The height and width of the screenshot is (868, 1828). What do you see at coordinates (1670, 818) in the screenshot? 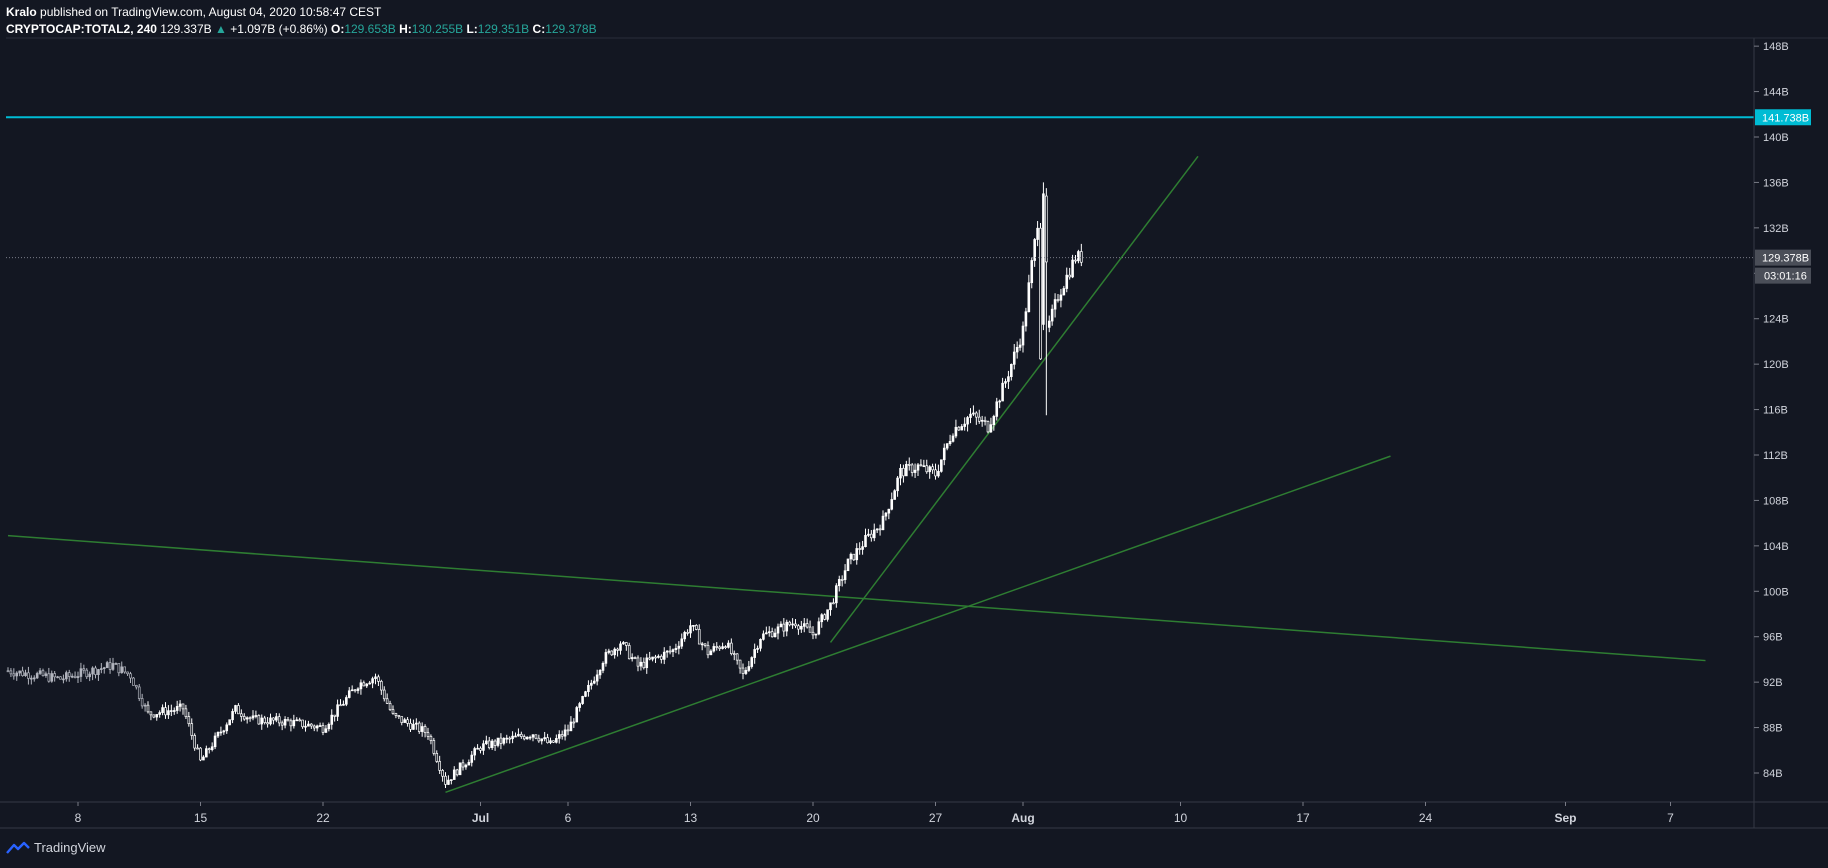
I see `x-tick-label: 7` at bounding box center [1670, 818].